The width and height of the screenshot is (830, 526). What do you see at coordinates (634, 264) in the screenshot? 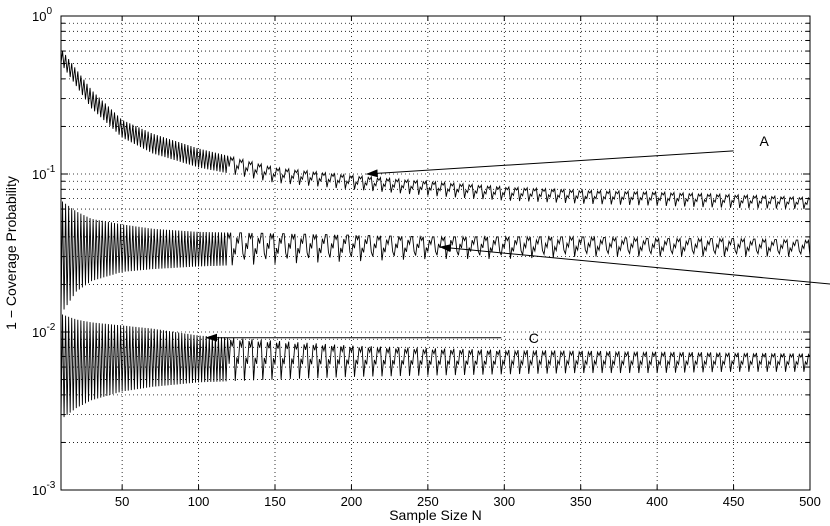
I see `annotation-arrow-B` at bounding box center [634, 264].